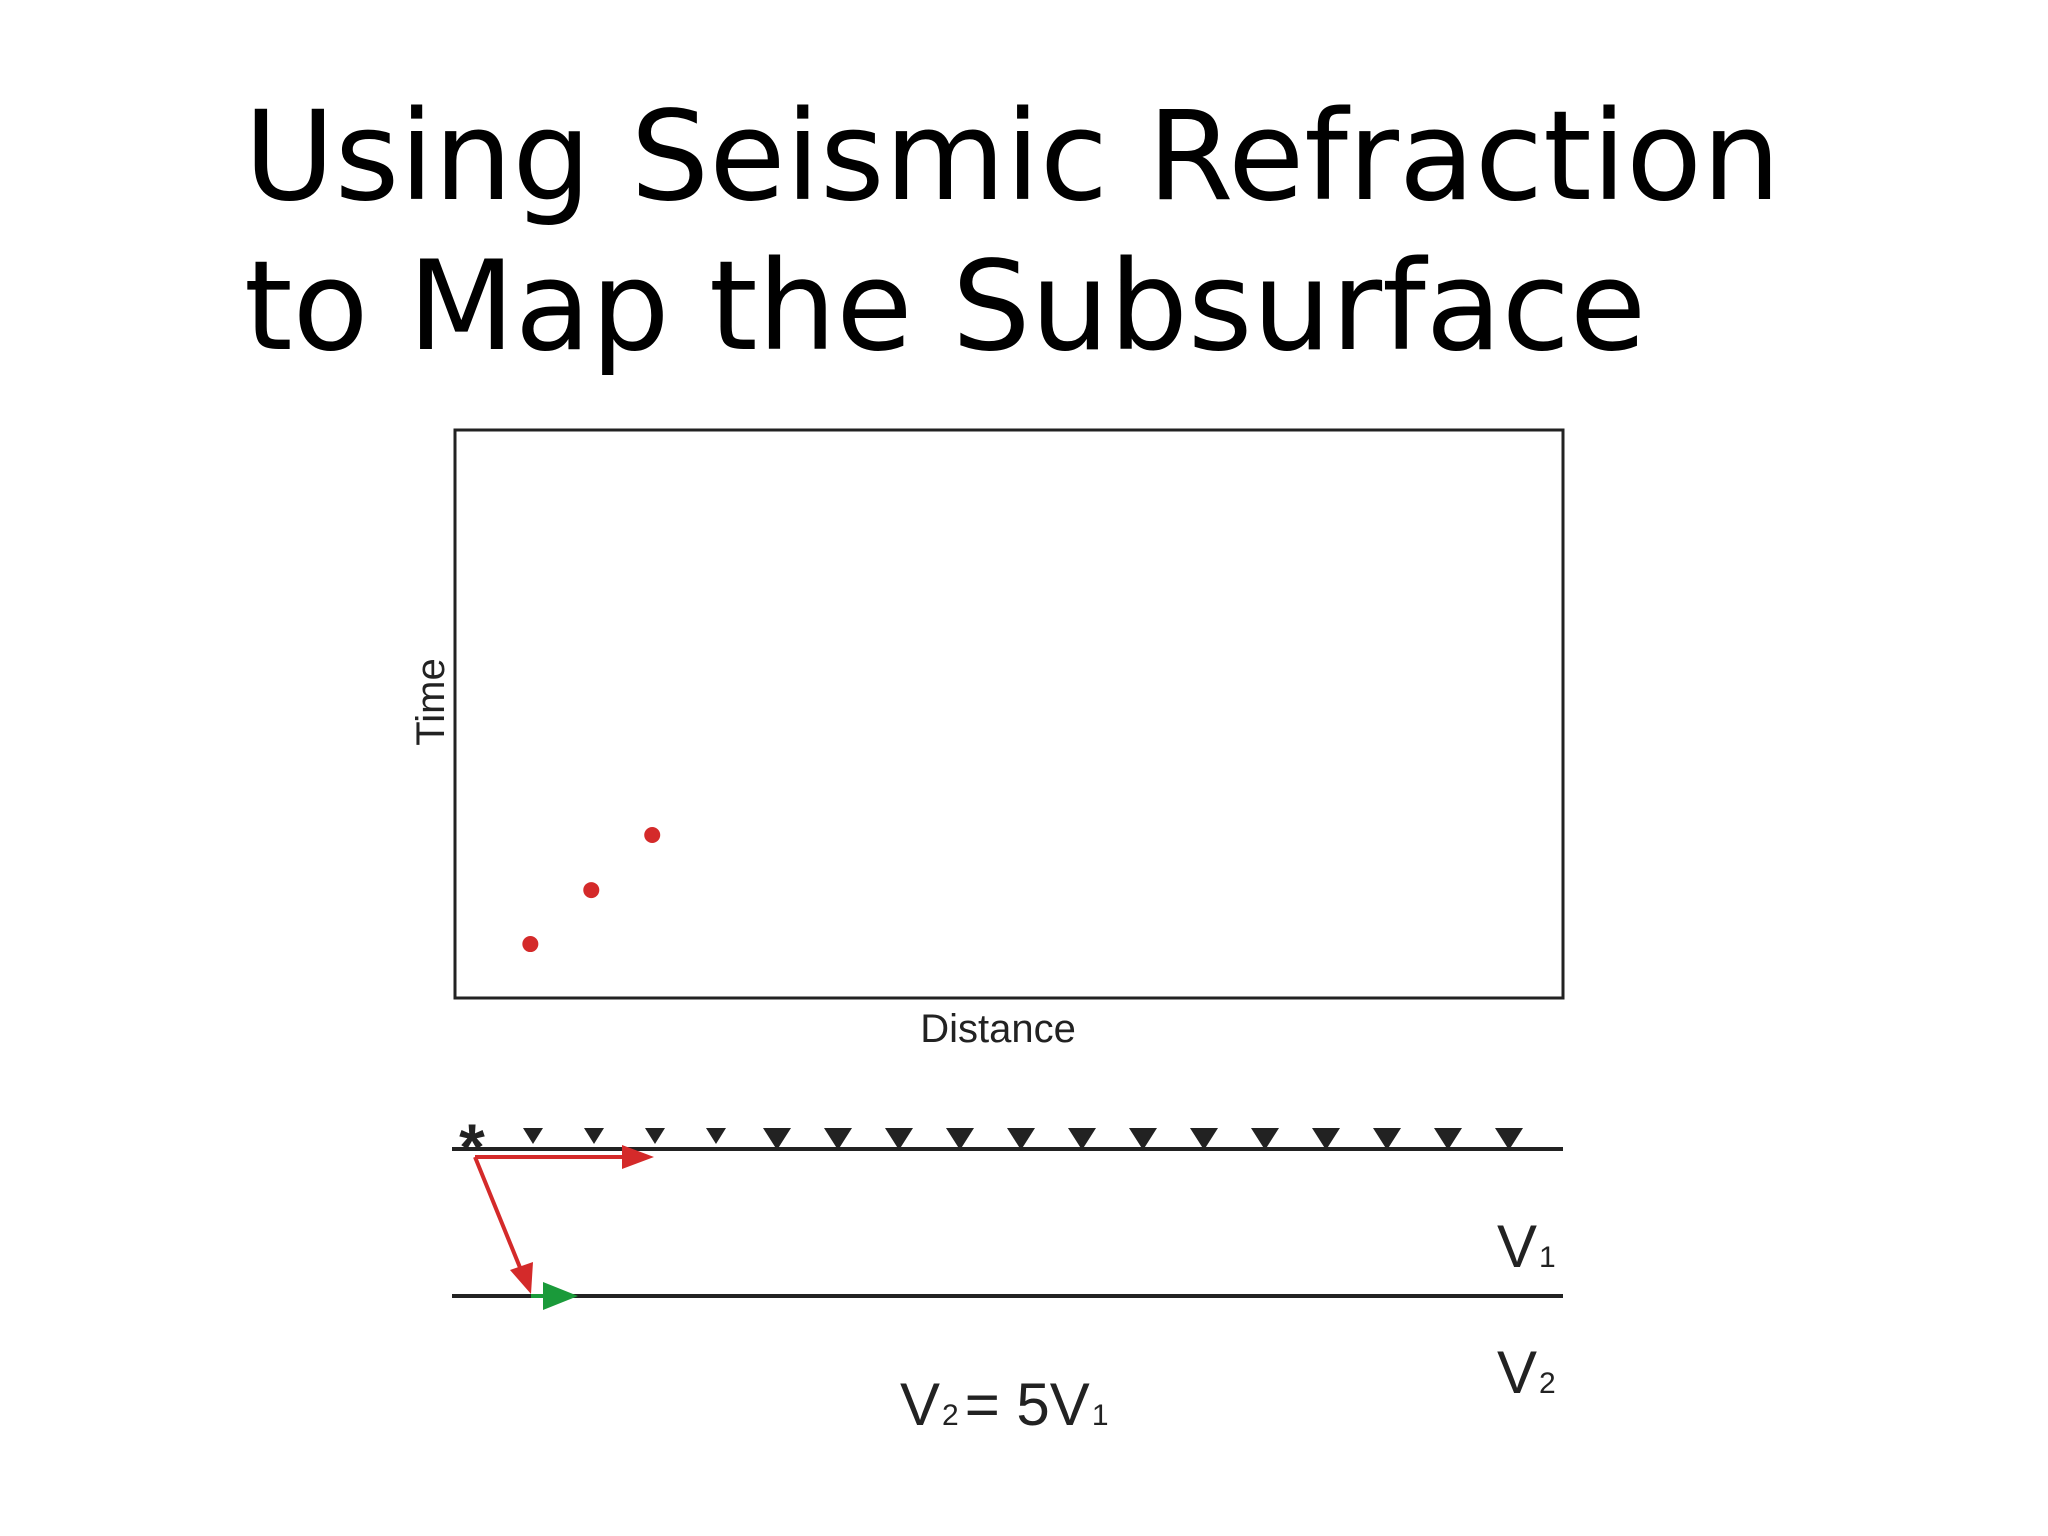  Describe the element at coordinates (1100, 1415) in the screenshot. I see `equation-rhs-sub: 1` at that location.